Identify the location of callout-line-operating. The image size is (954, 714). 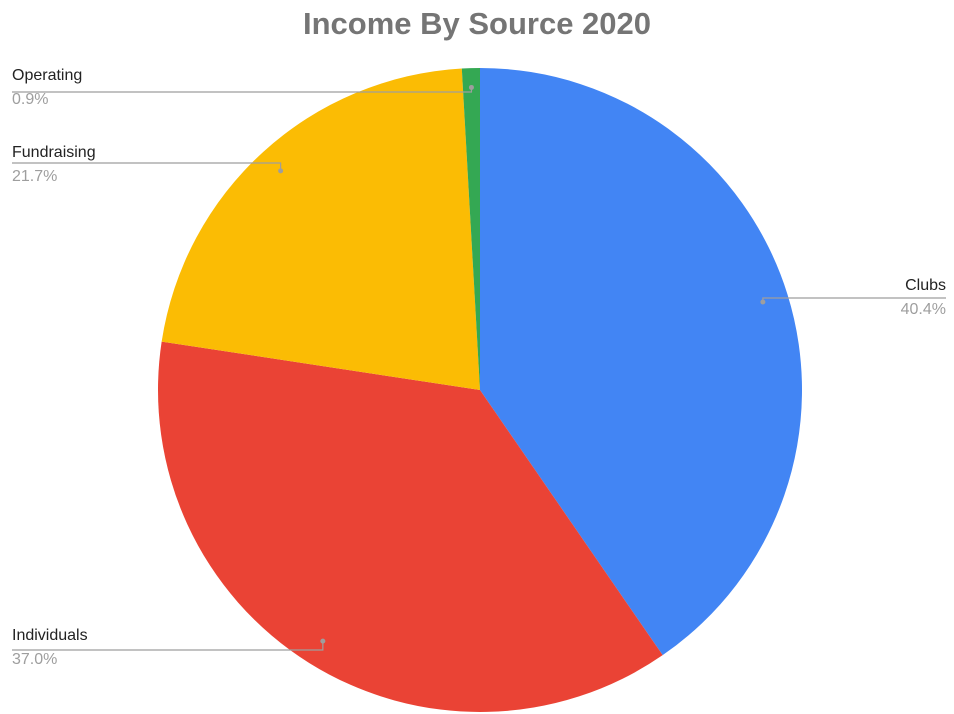
(242, 90).